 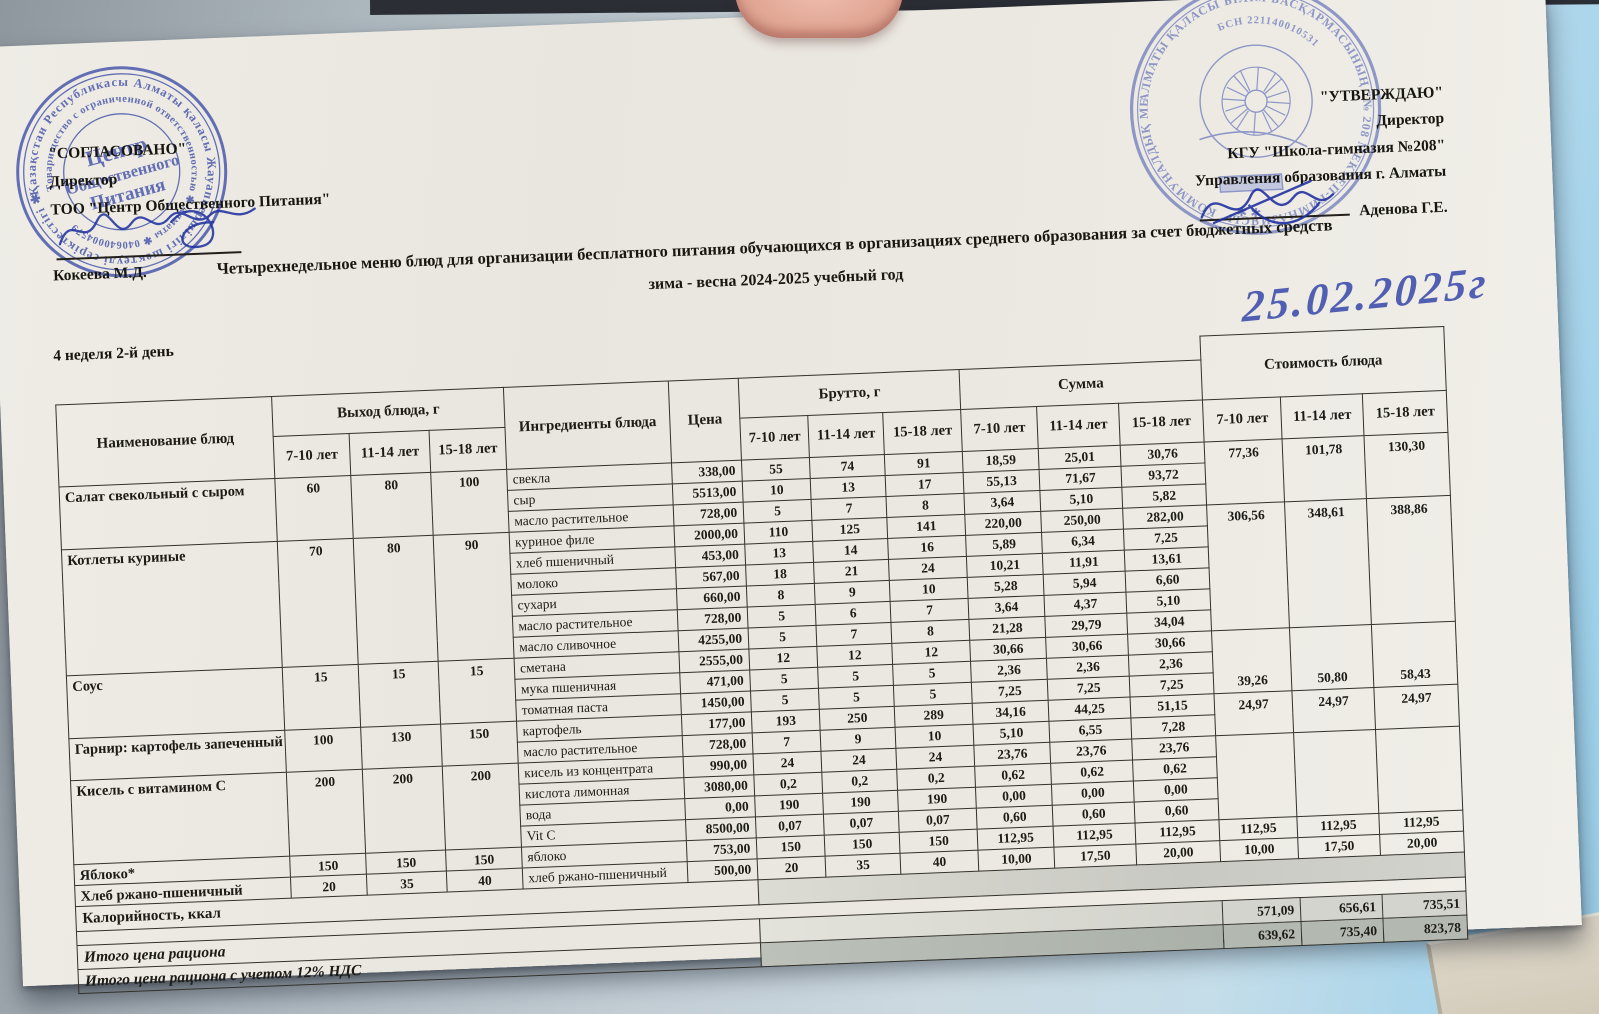 I want to click on yield-cell: 70, so click(x=318, y=603).